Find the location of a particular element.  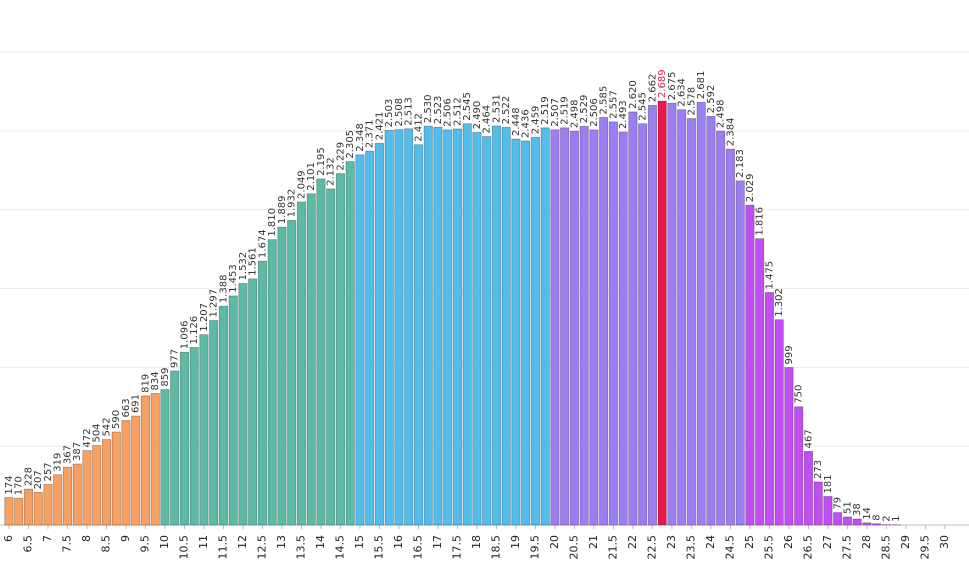

value-label: 1.388 is located at coordinates (223, 289).